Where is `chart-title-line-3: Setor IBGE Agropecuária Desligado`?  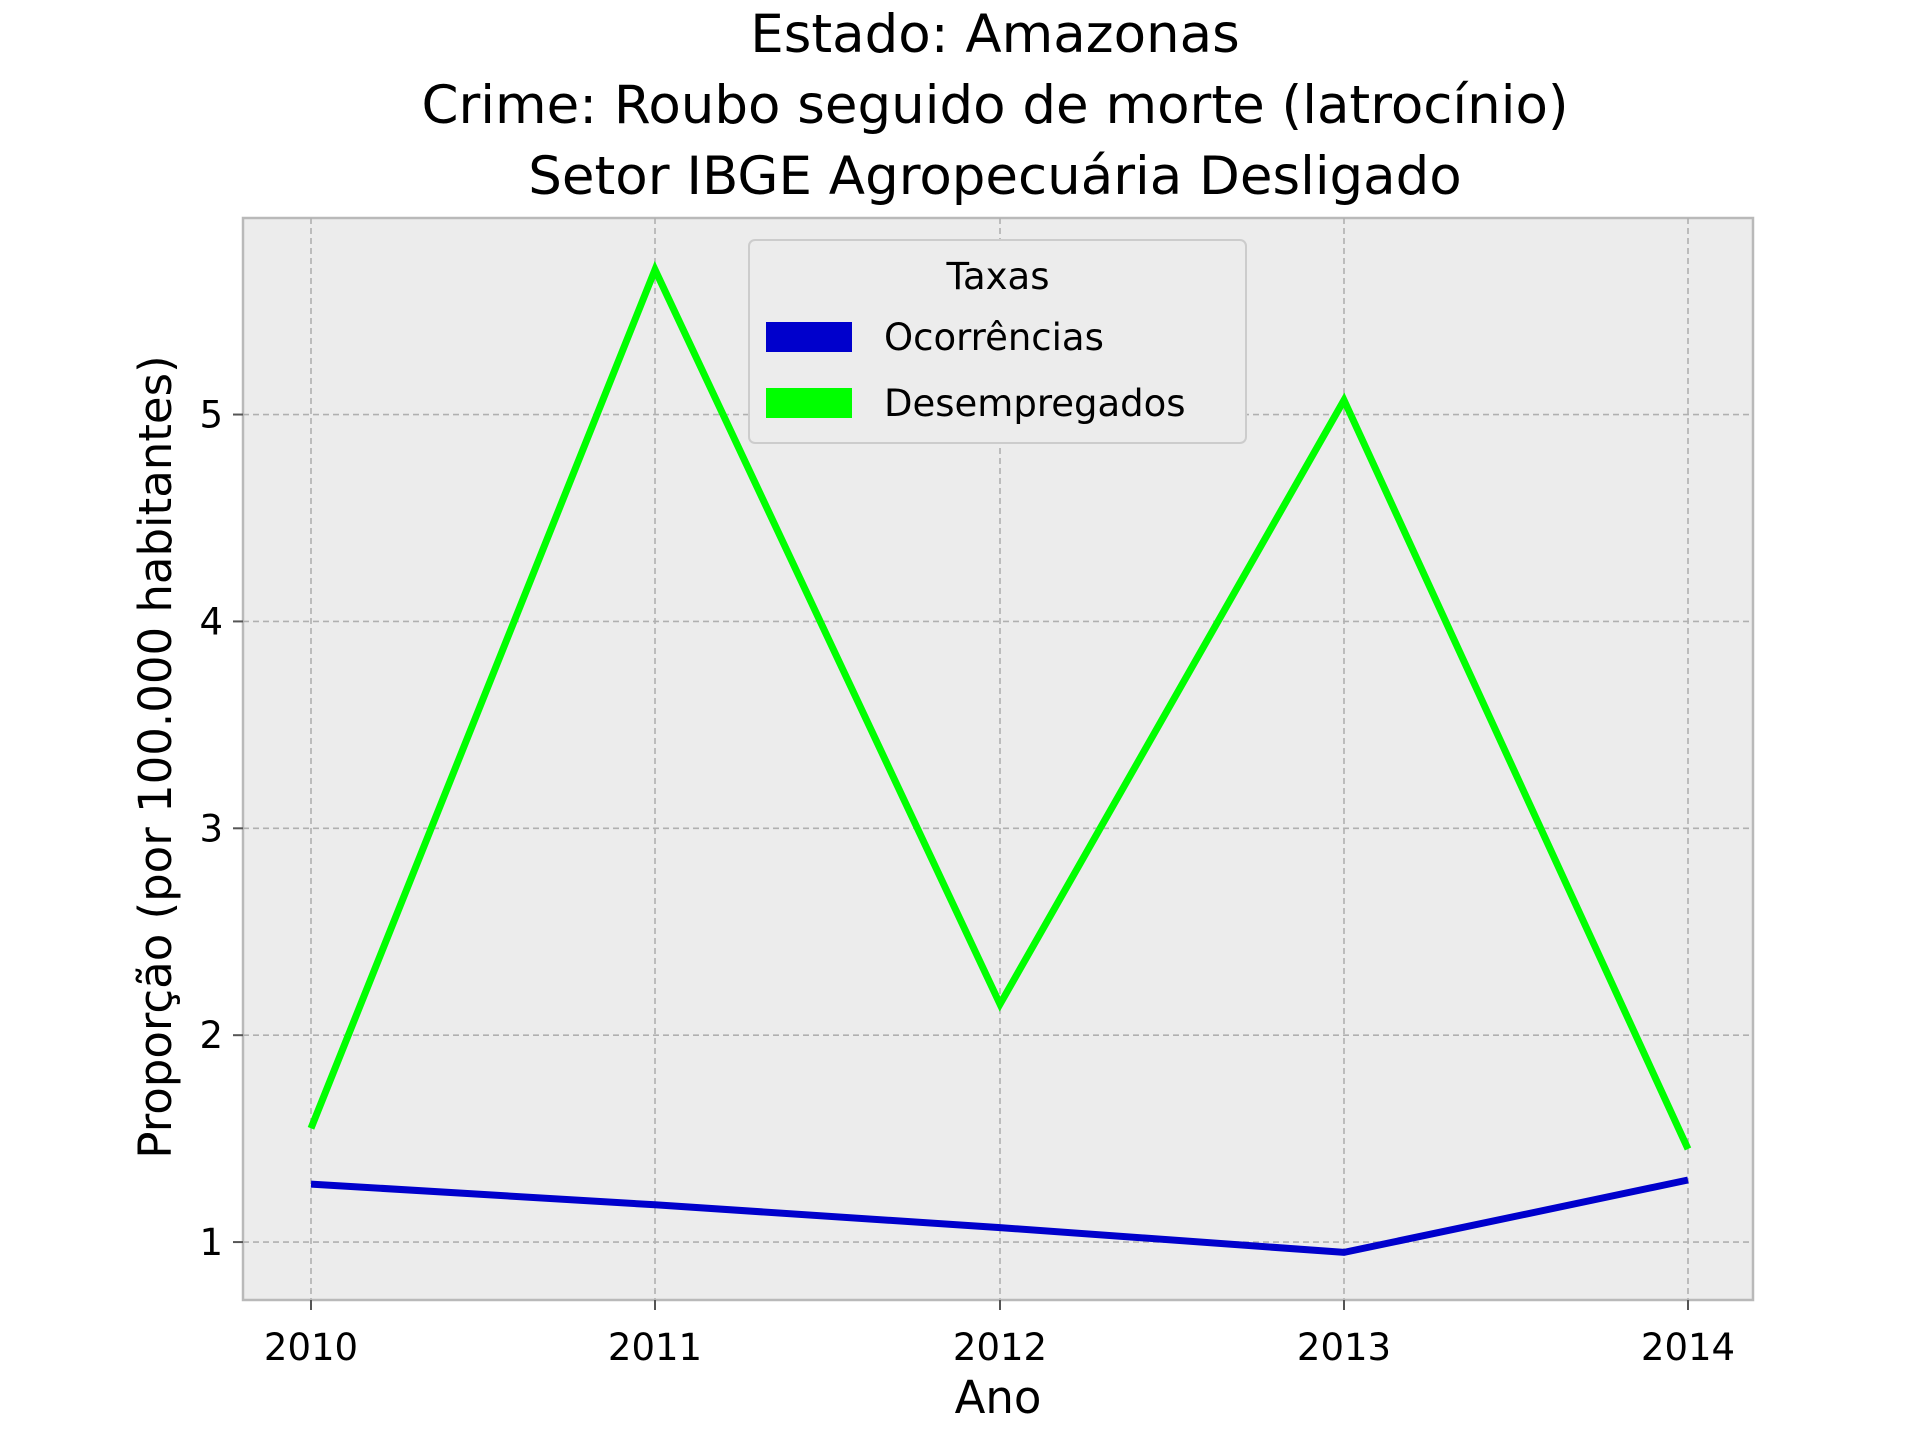 chart-title-line-3: Setor IBGE Agropecuária Desligado is located at coordinates (994, 176).